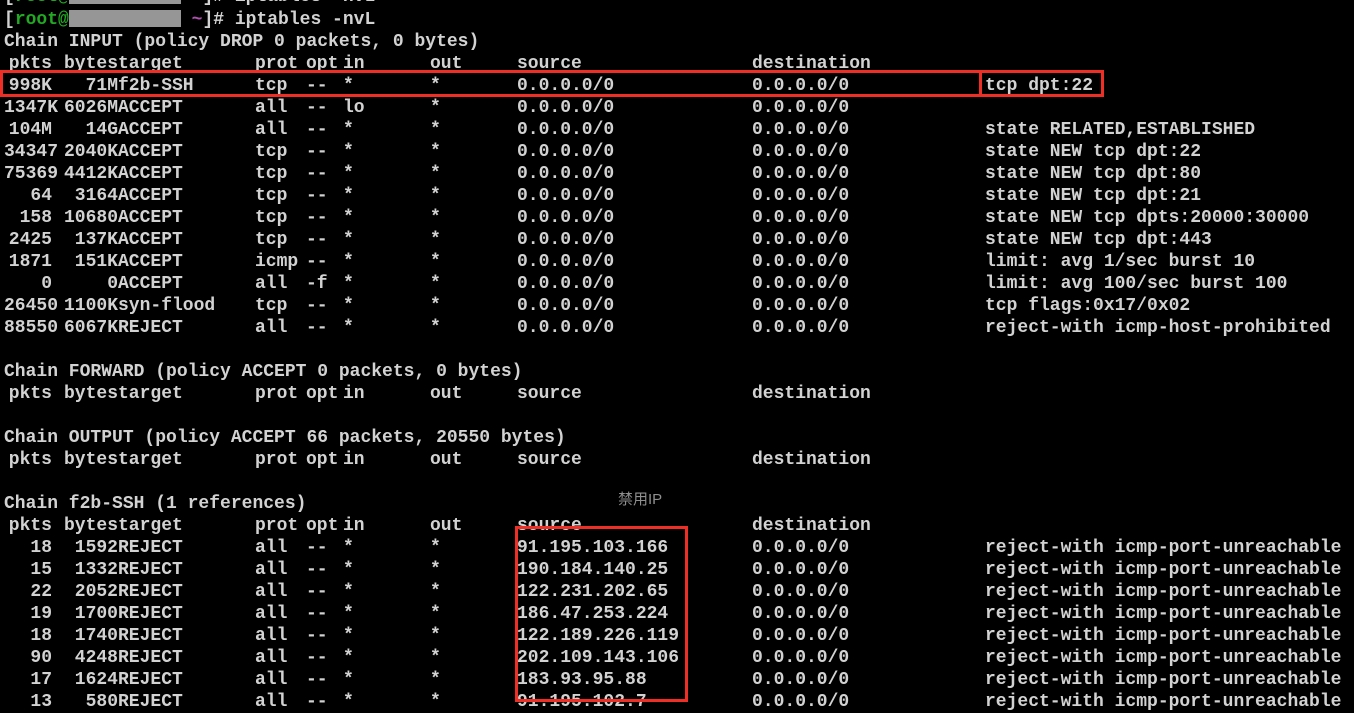  I want to click on cell-pkts: 13, so click(41, 702).